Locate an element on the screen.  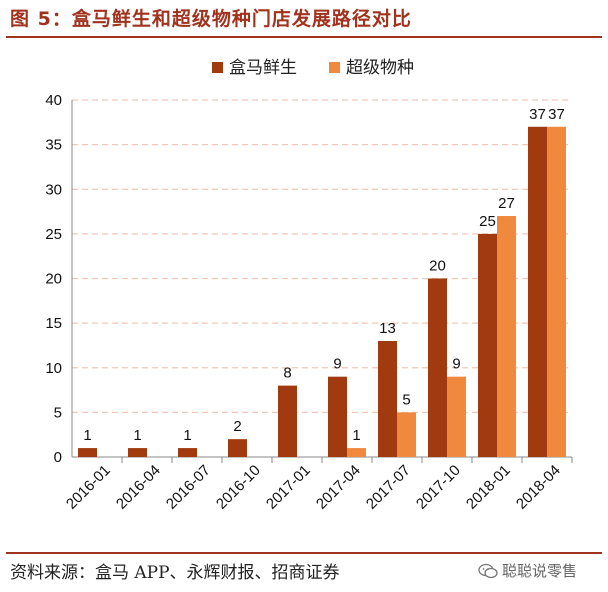
x-tick-label: 2018-04 is located at coordinates (538, 487).